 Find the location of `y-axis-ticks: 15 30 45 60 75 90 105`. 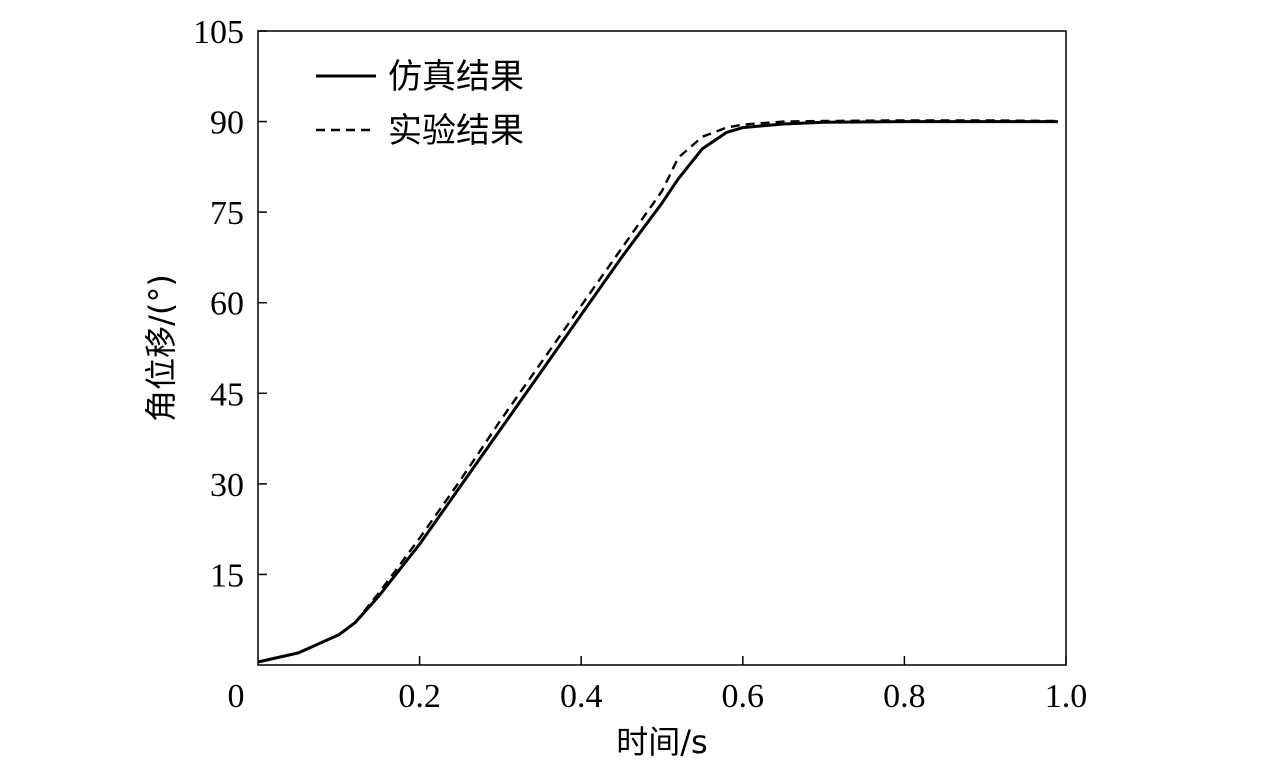

y-axis-ticks: 15 30 45 60 75 90 105 is located at coordinates (230, 304).